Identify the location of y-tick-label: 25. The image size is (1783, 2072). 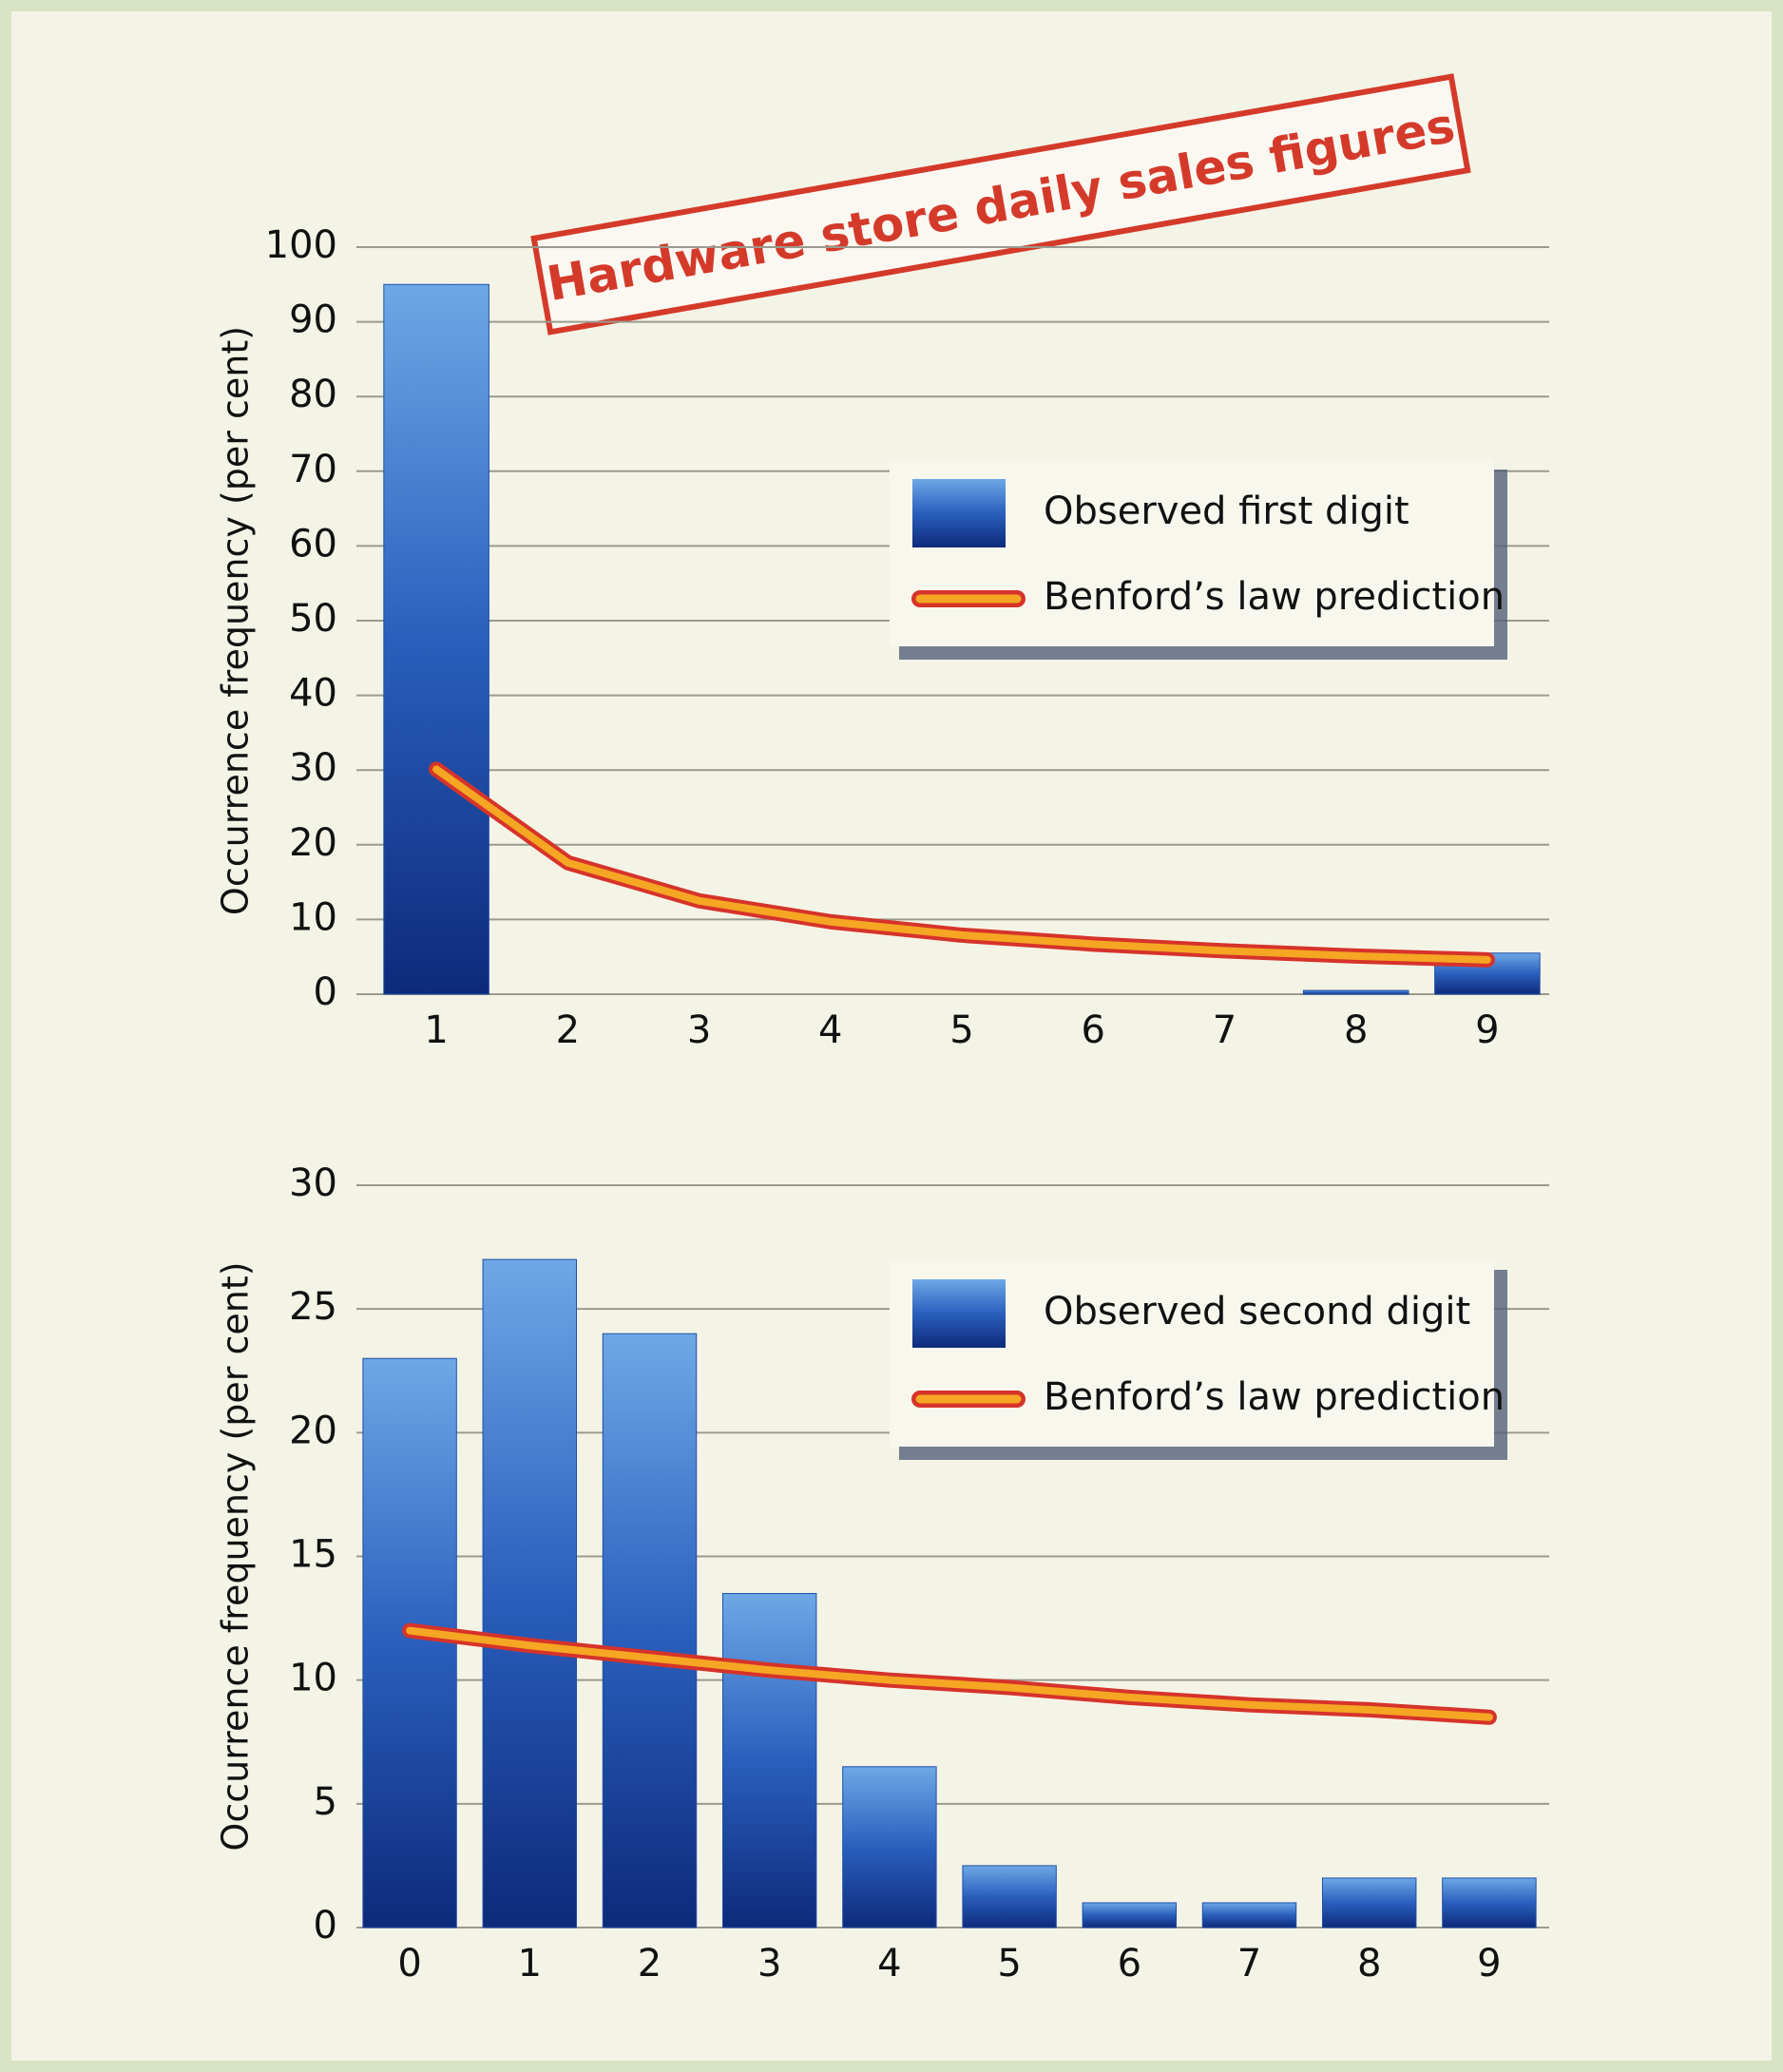
(313, 1307).